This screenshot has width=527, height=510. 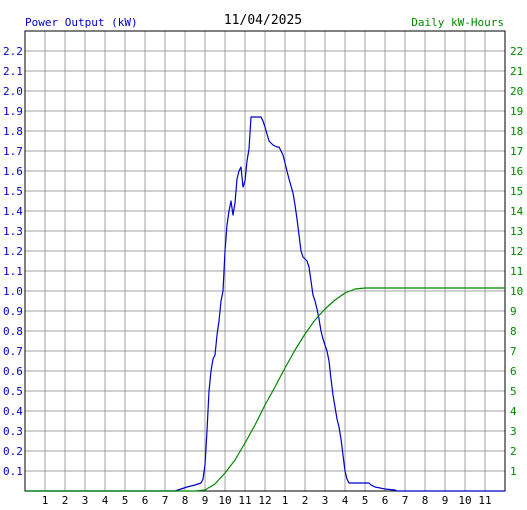 What do you see at coordinates (13, 311) in the screenshot?
I see `left-tick-label: 0.9` at bounding box center [13, 311].